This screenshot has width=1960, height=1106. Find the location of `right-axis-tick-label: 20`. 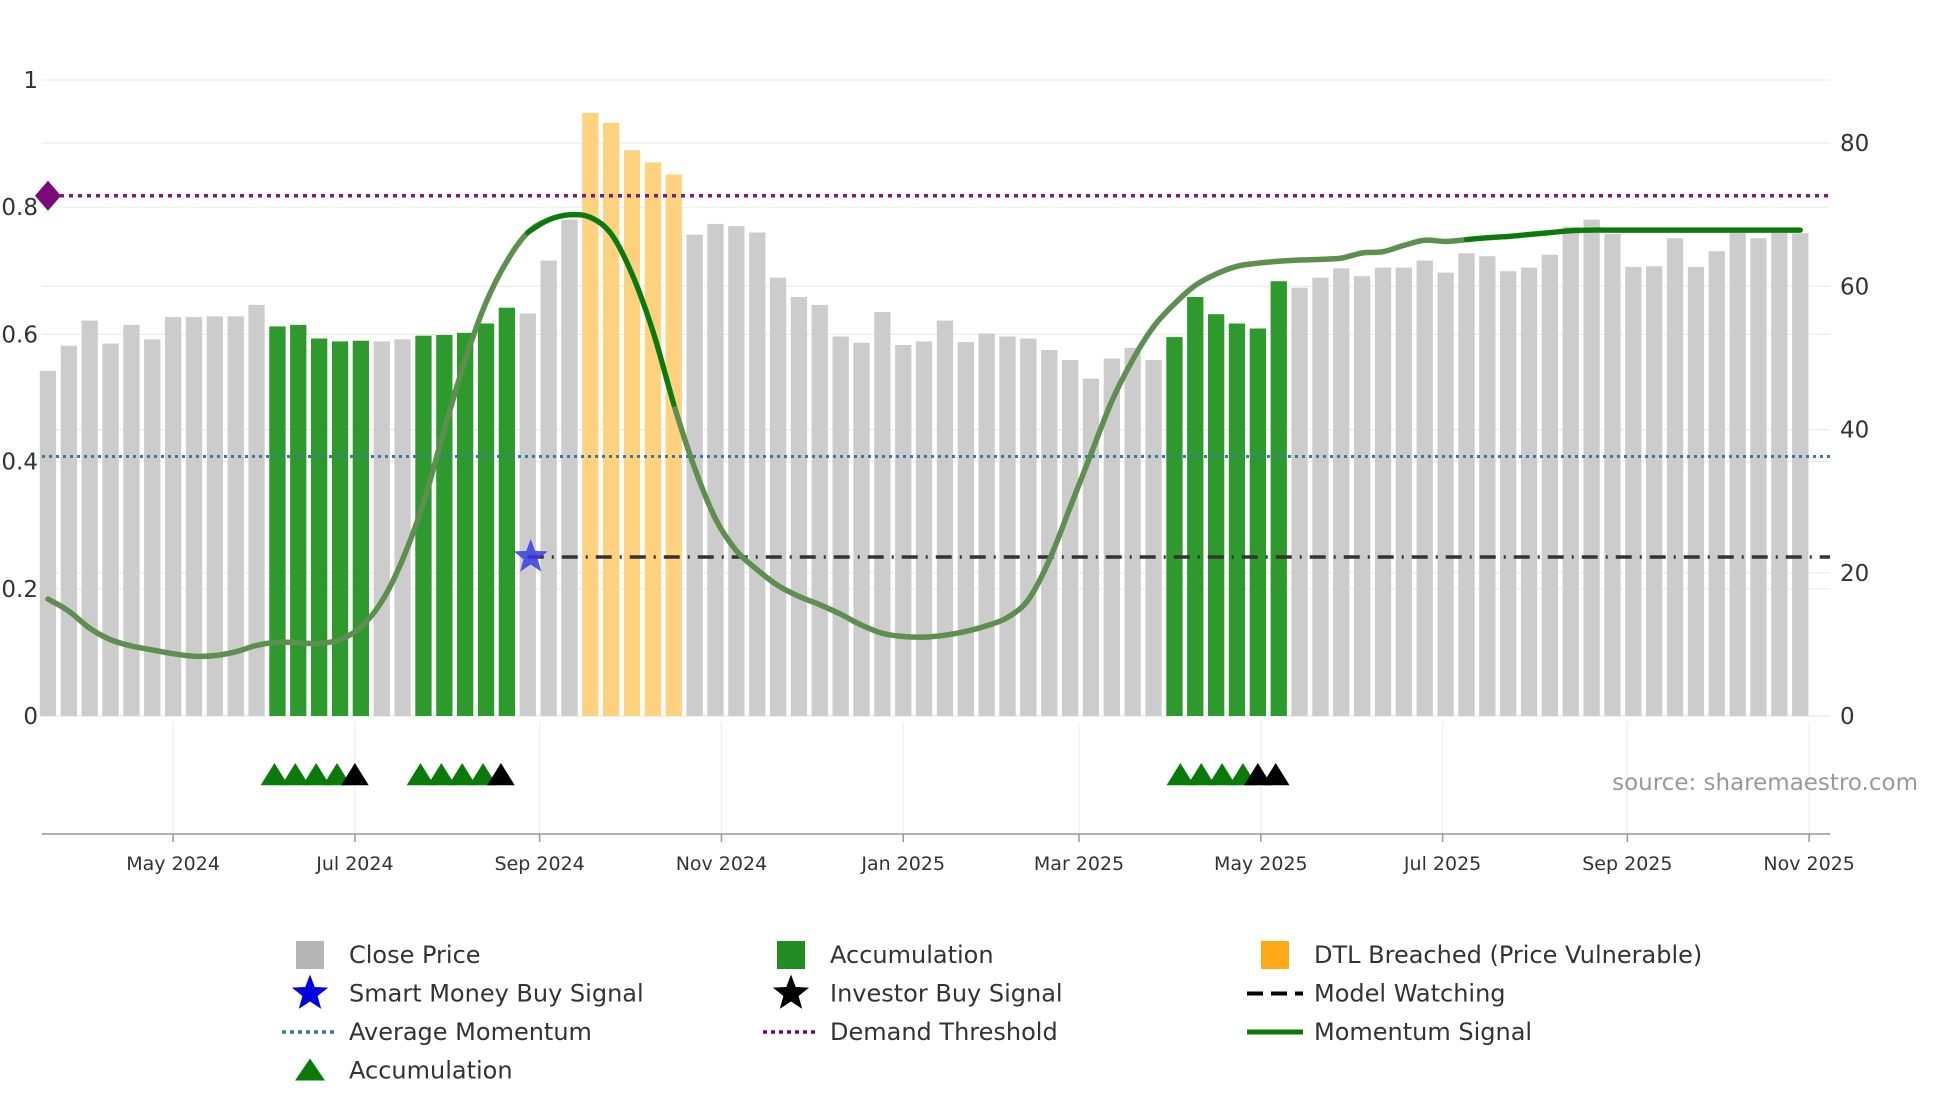

right-axis-tick-label: 20 is located at coordinates (1854, 574).